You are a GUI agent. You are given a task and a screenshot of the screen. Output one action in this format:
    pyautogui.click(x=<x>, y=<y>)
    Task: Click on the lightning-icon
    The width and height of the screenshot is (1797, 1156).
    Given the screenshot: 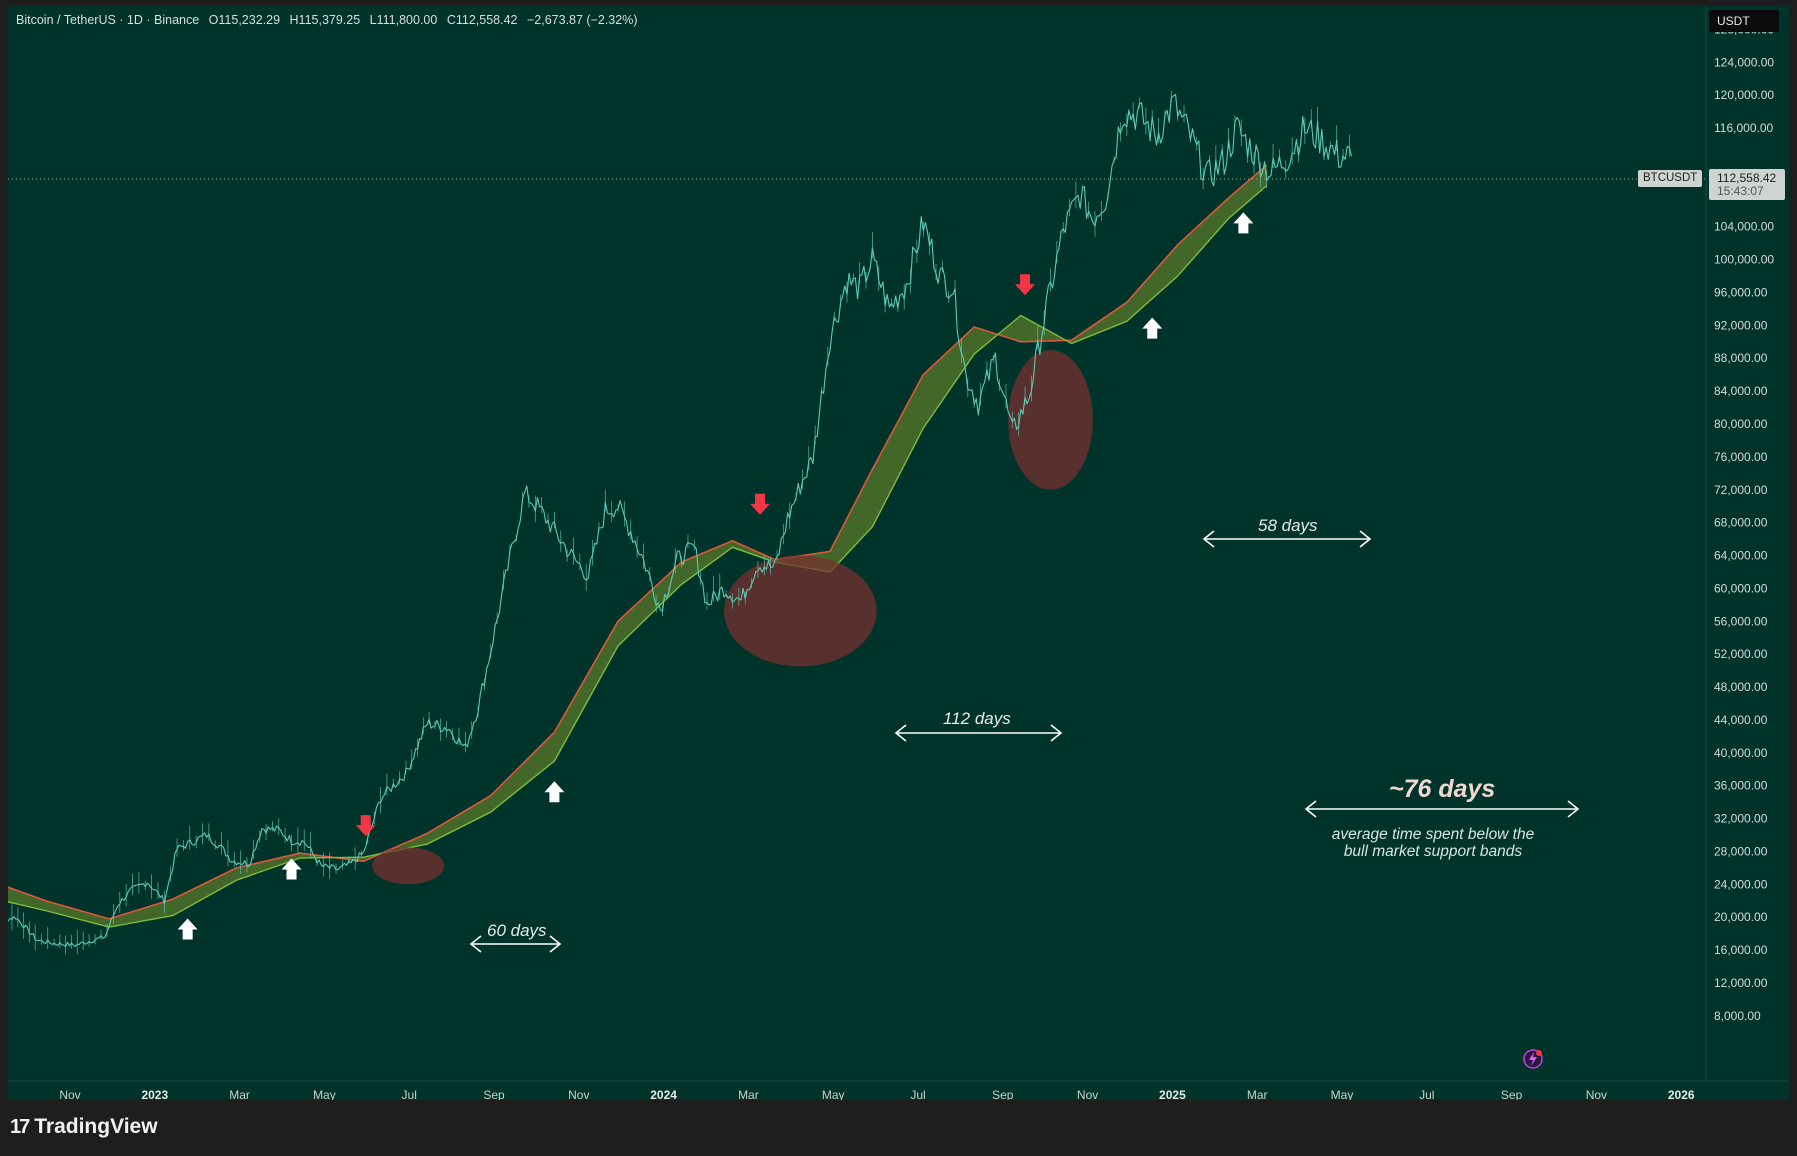 What is the action you would take?
    pyautogui.click(x=1533, y=1059)
    